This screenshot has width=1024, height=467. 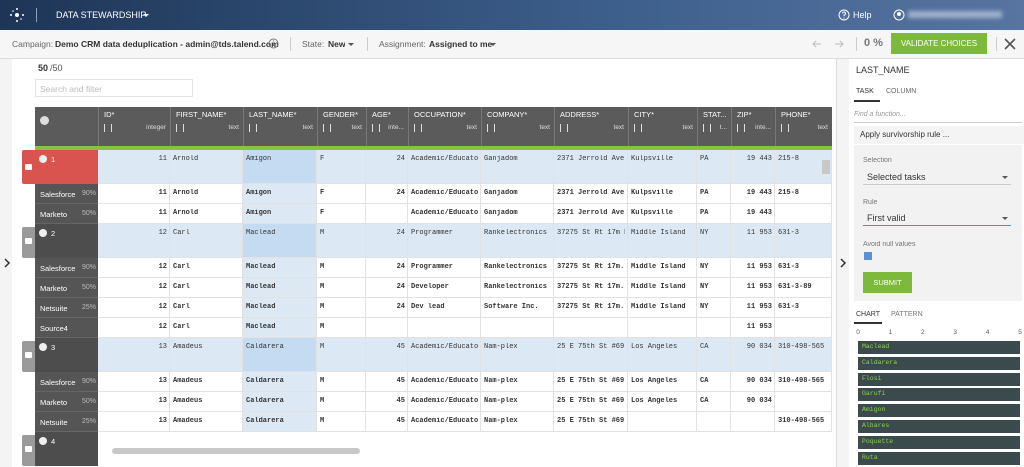 What do you see at coordinates (664, 115) in the screenshot?
I see `column-name: CITY*` at bounding box center [664, 115].